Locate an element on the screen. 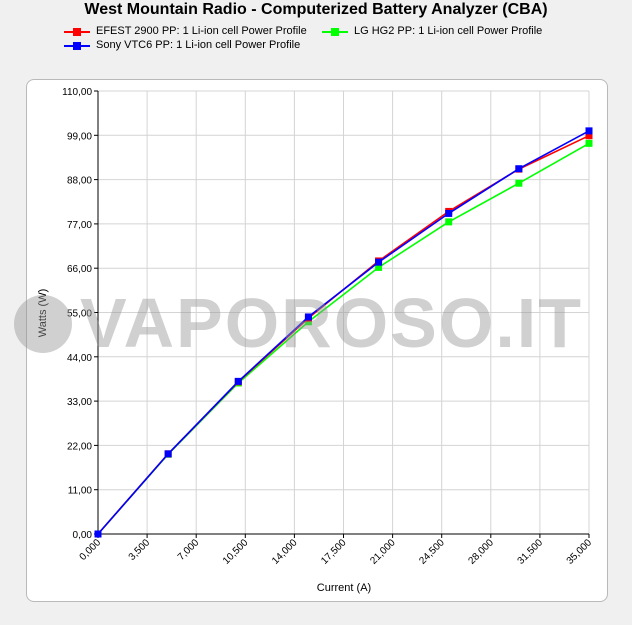 The width and height of the screenshot is (632, 625). legend-swatch-efest is located at coordinates (77, 31).